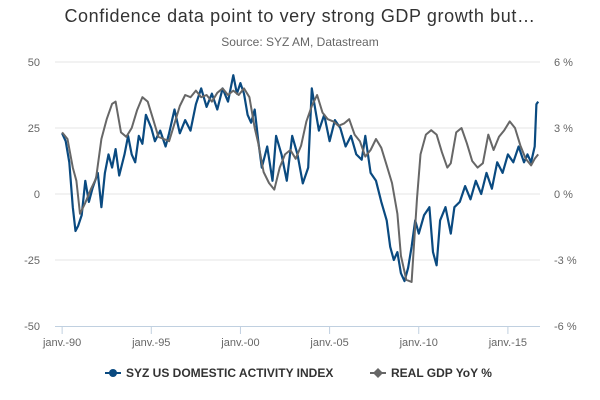  I want to click on y-right-tick-label: -6 %, so click(565, 327).